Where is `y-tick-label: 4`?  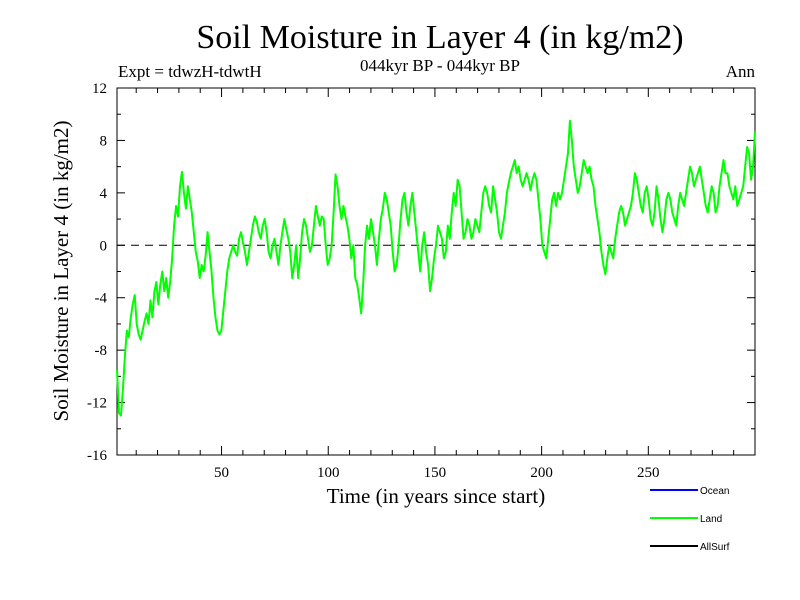
y-tick-label: 4 is located at coordinates (104, 194).